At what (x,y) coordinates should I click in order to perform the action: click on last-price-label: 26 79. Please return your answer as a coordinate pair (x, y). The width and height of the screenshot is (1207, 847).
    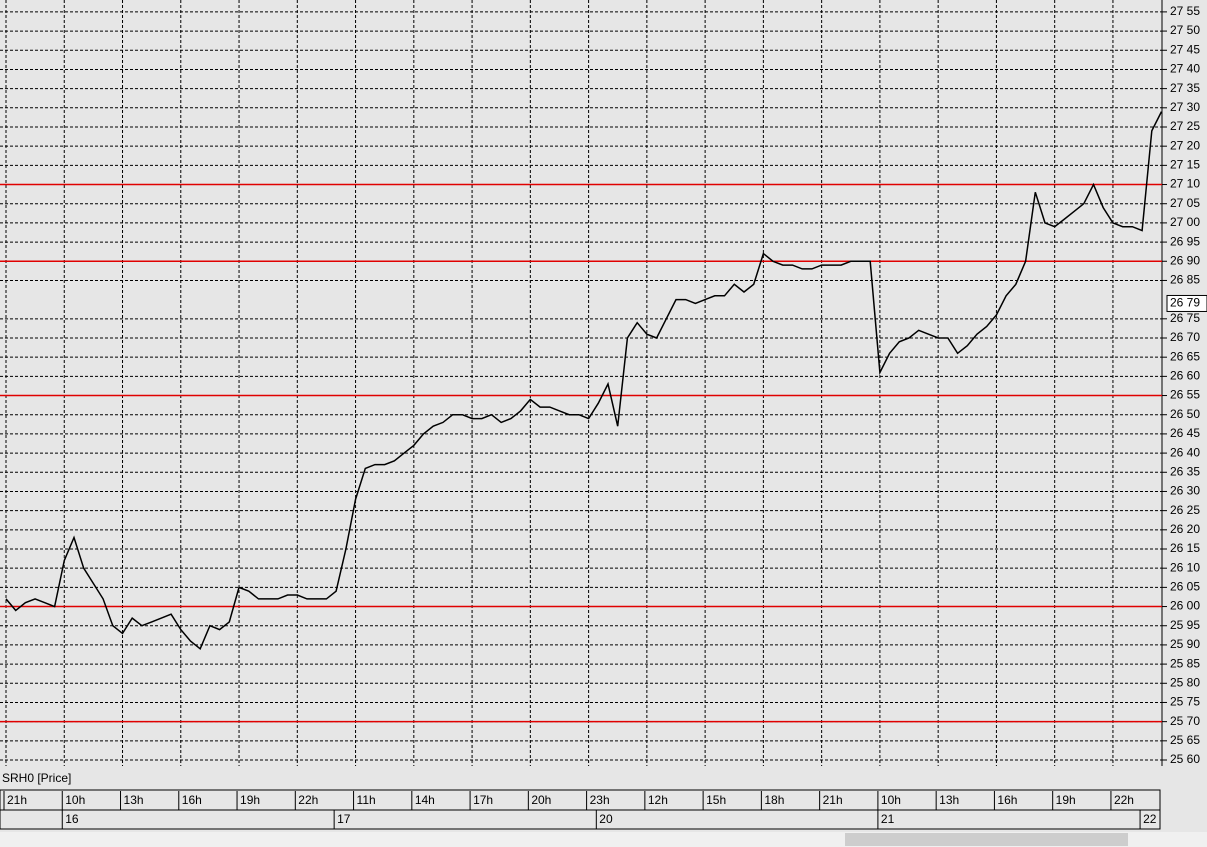
    Looking at the image, I should click on (1185, 303).